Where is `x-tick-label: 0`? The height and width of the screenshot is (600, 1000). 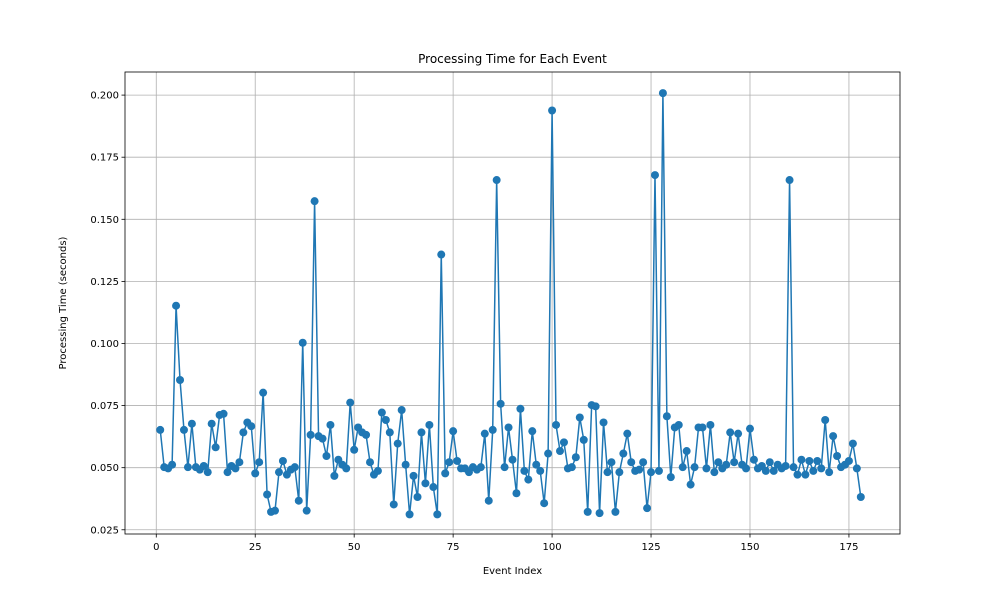
x-tick-label: 0 is located at coordinates (156, 547).